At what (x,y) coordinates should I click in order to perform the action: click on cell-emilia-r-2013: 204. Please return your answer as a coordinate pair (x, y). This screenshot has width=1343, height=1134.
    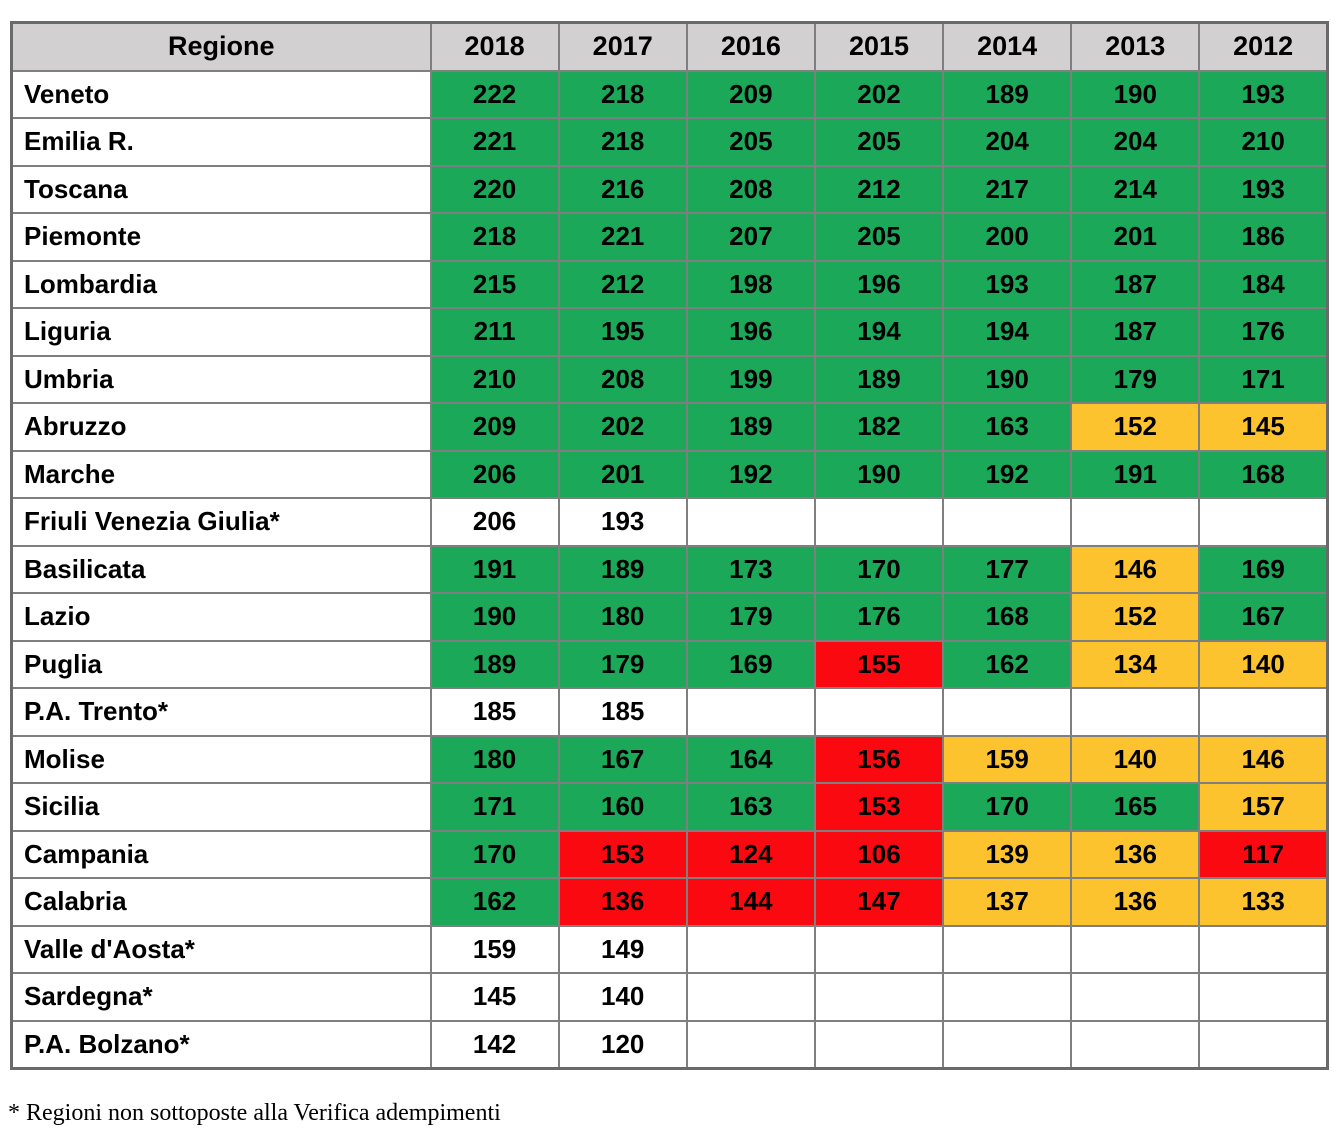
    Looking at the image, I should click on (1135, 142).